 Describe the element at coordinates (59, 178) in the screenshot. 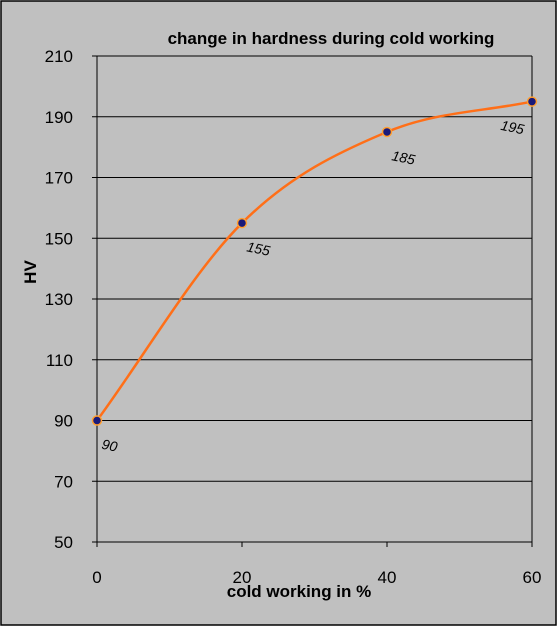

I see `y-tick-label: 170` at that location.